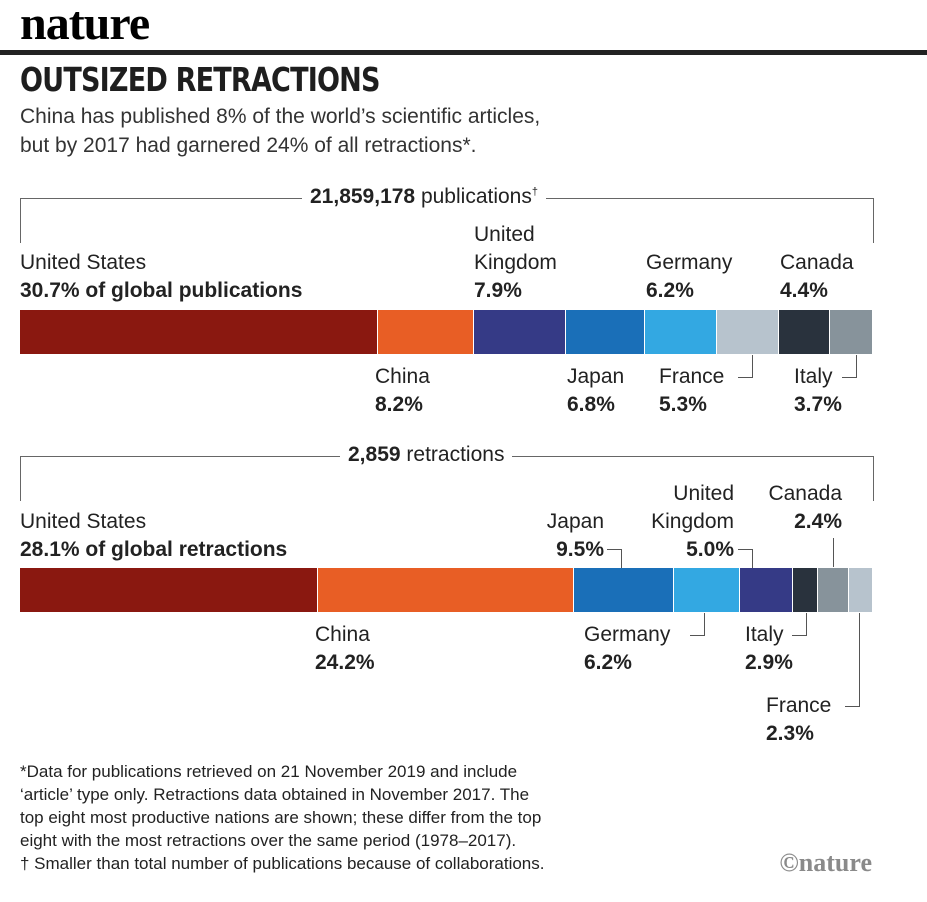 The image size is (927, 902). Describe the element at coordinates (455, 454) in the screenshot. I see `retractions-total-label: retractions` at that location.